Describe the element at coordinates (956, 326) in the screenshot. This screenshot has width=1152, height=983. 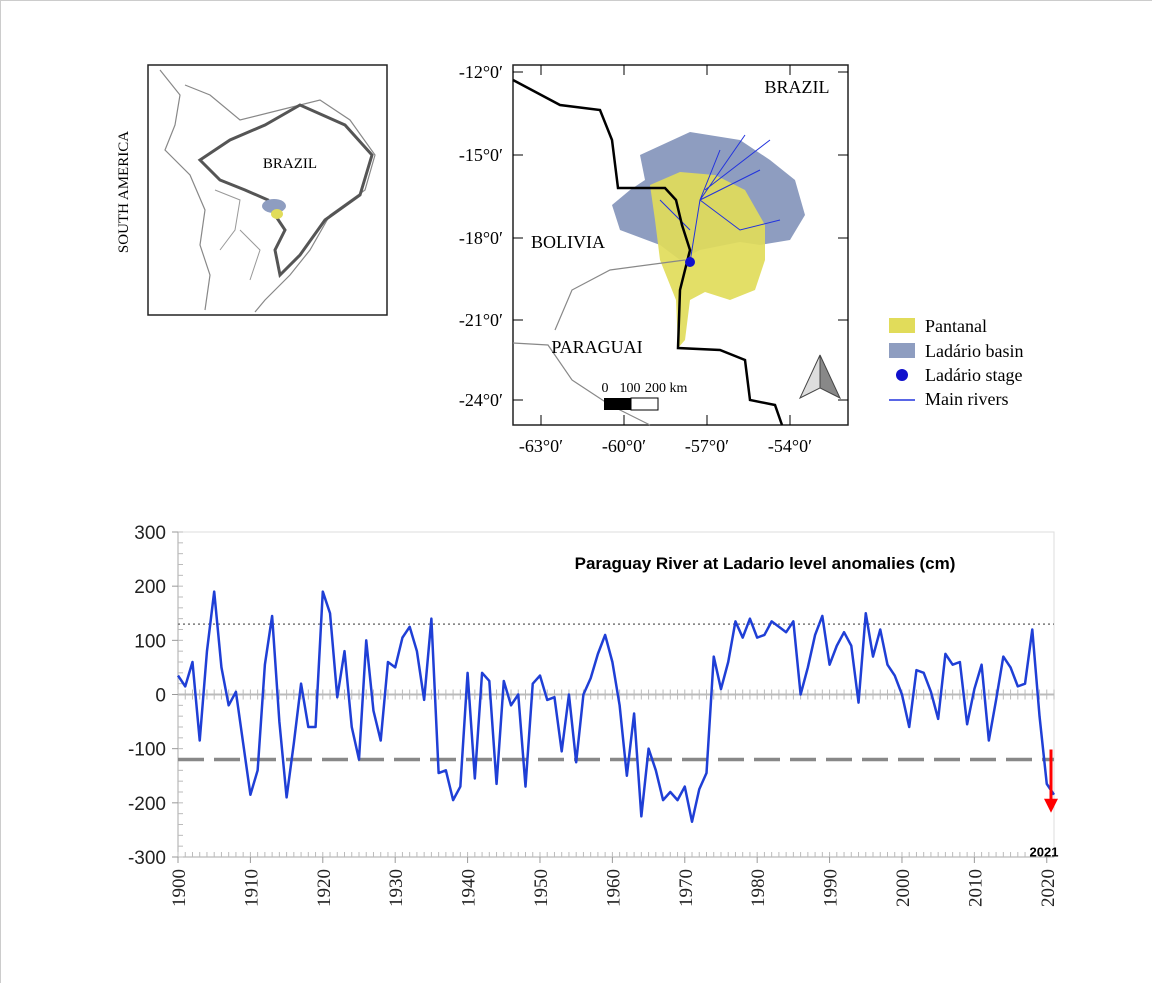
I see `legend-label: Pantanal` at that location.